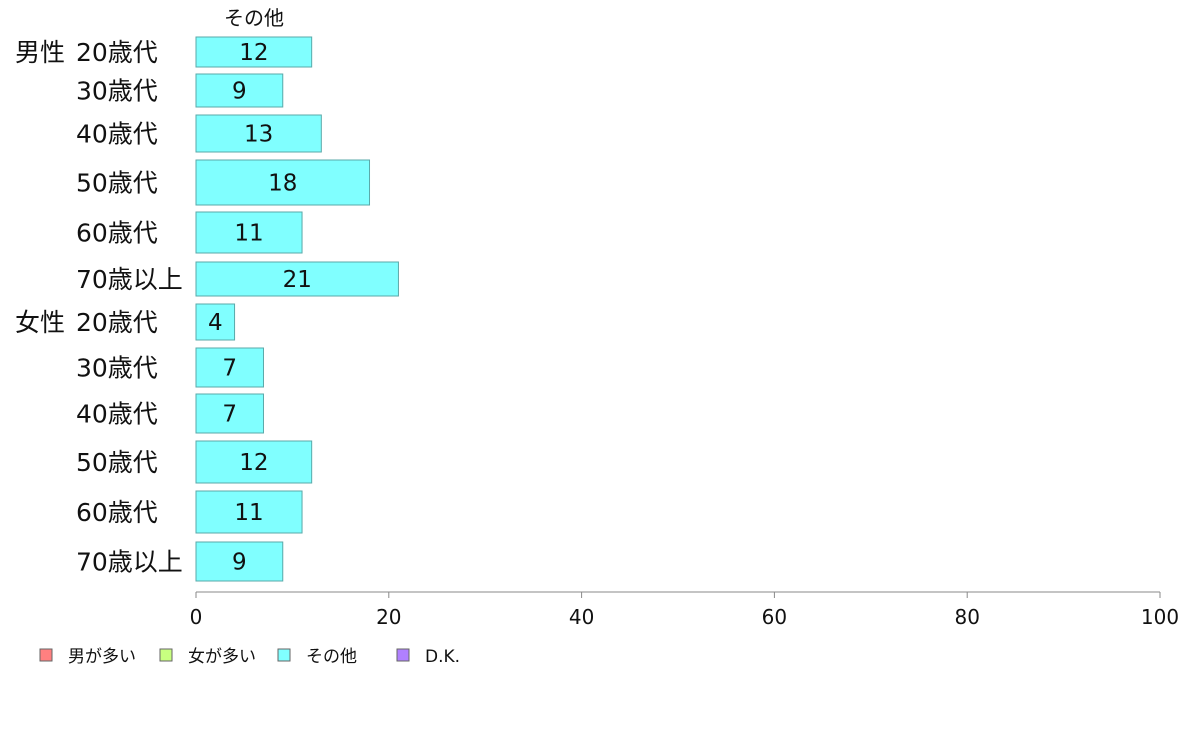 Image resolution: width=1188 pixels, height=736 pixels. I want to click on data-label: 13, so click(258, 135).